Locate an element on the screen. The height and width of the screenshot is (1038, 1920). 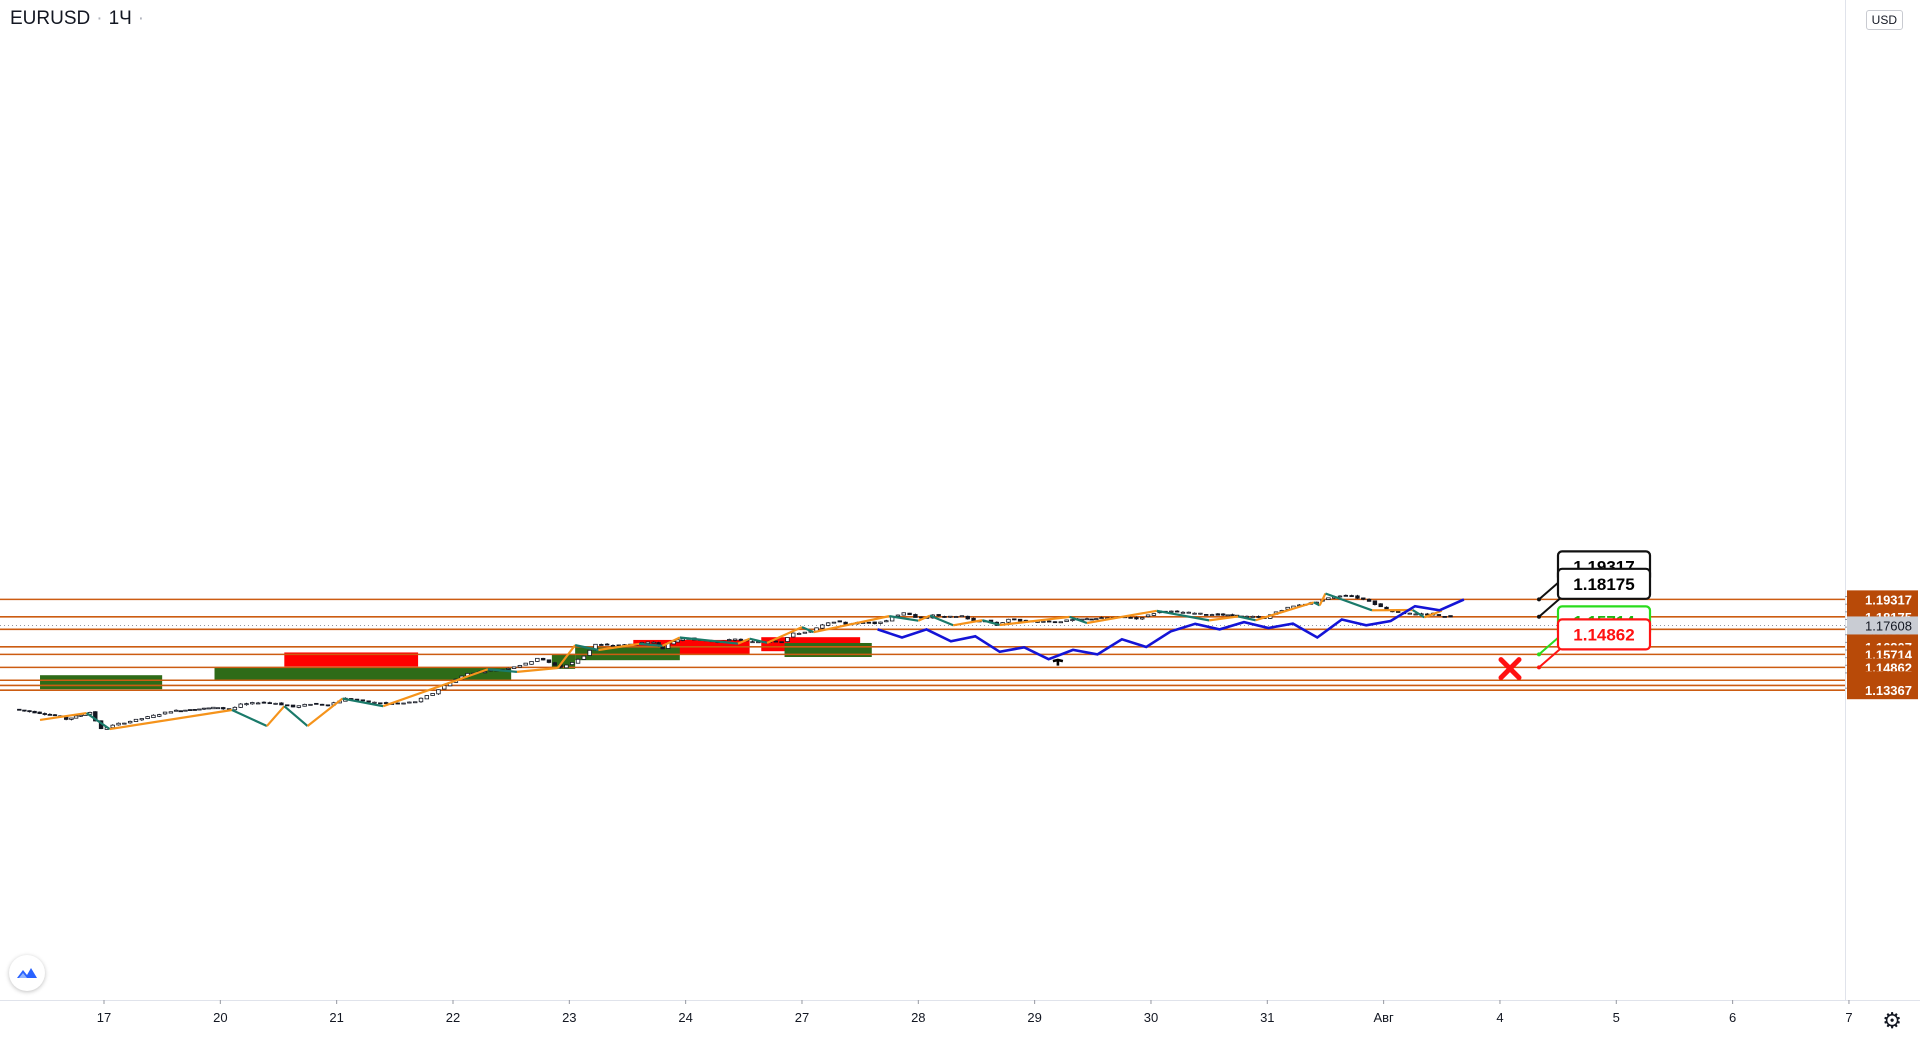
currency-badge: USD is located at coordinates (1884, 20).